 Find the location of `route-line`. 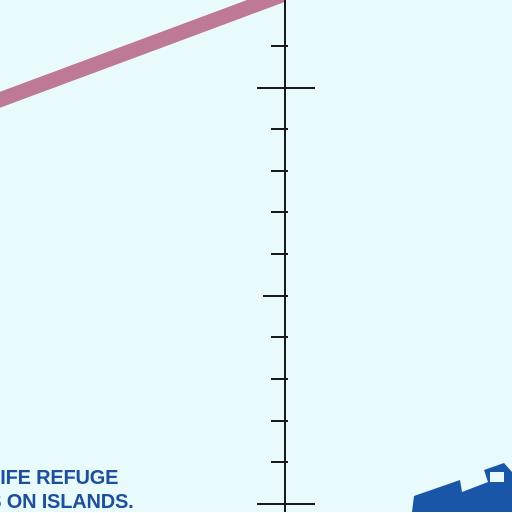

route-line is located at coordinates (142, 54).